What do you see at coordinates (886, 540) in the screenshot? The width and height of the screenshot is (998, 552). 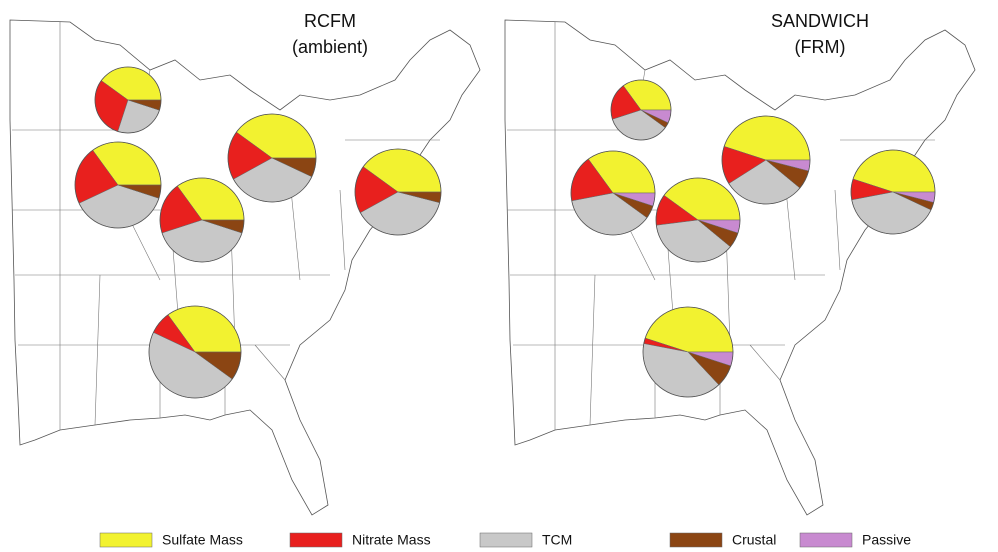 I see `legend-label: Passive` at bounding box center [886, 540].